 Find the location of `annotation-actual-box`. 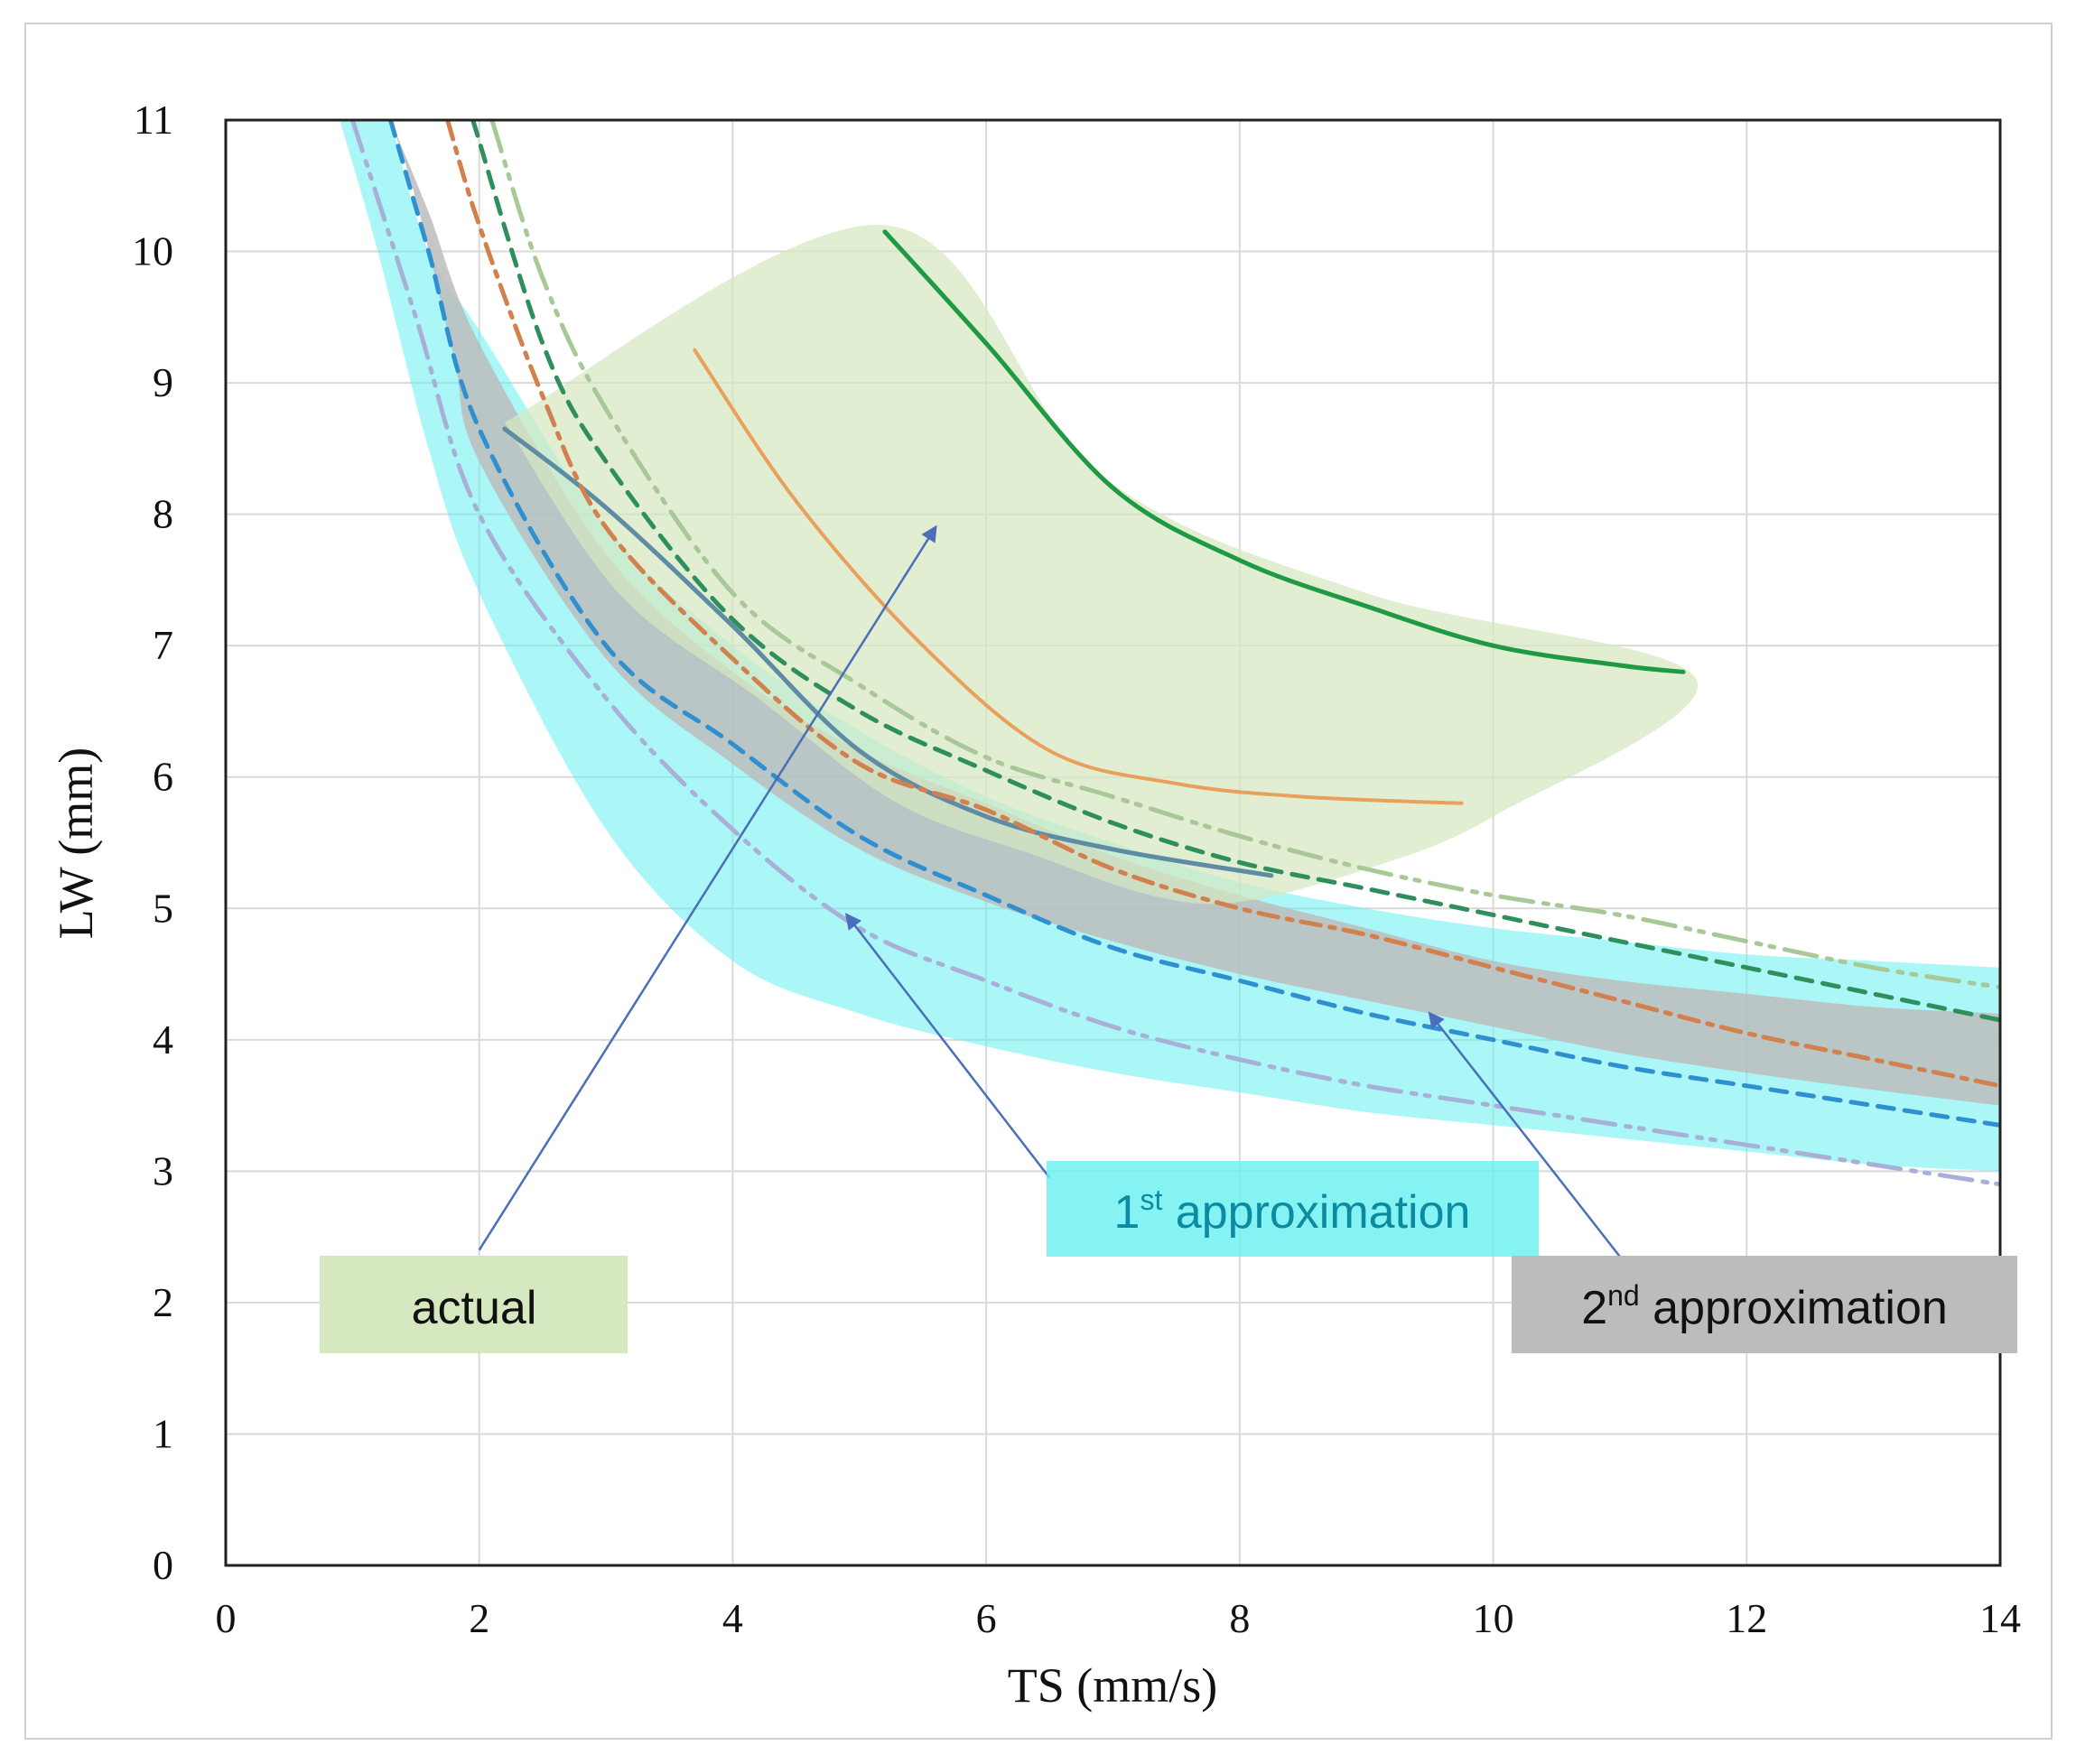

annotation-actual-box is located at coordinates (474, 1304).